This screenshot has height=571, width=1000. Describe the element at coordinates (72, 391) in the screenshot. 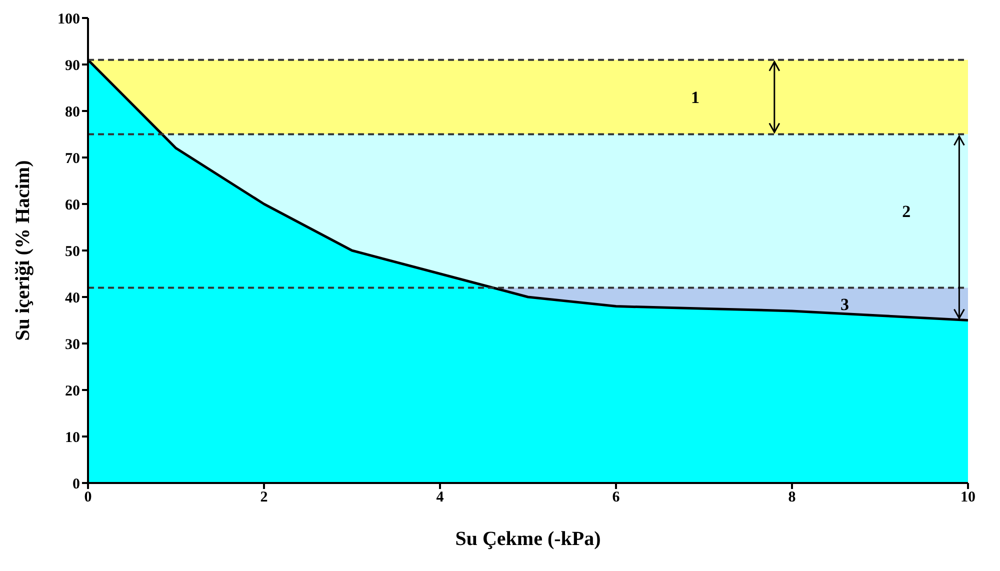

I see `y-tick-label: 20` at that location.